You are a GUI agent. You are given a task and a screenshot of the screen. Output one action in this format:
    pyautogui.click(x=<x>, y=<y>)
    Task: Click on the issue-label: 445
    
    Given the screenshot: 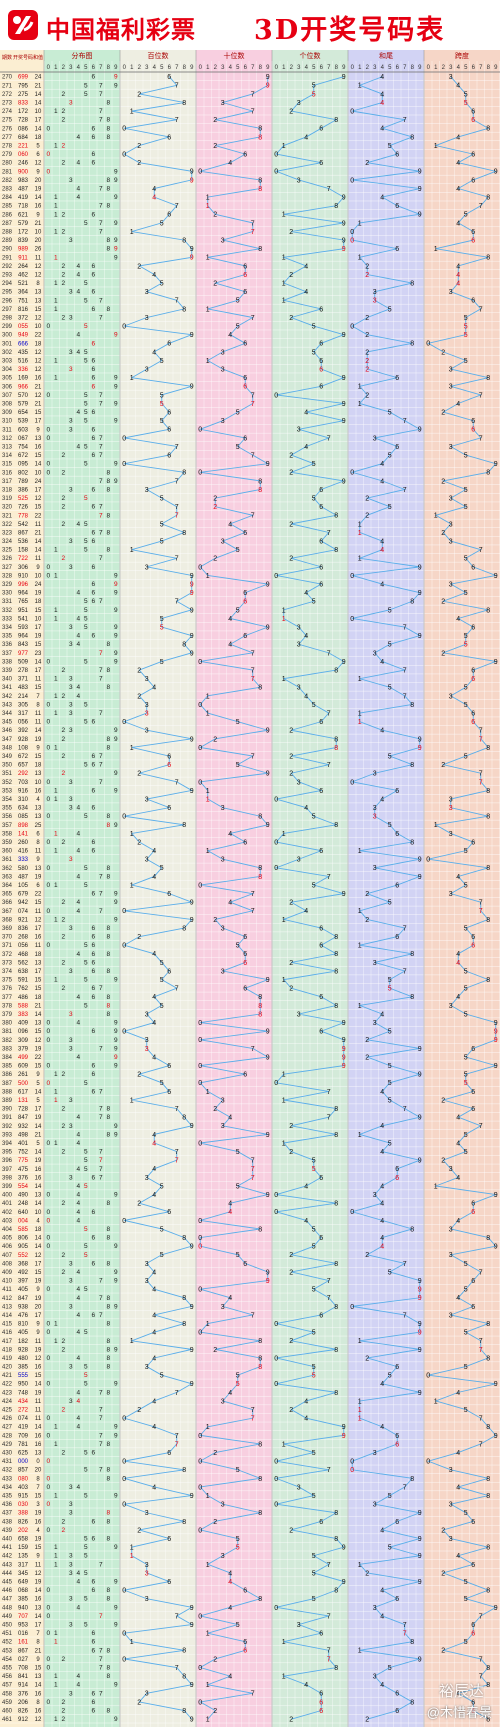 What is the action you would take?
    pyautogui.click(x=7, y=1583)
    